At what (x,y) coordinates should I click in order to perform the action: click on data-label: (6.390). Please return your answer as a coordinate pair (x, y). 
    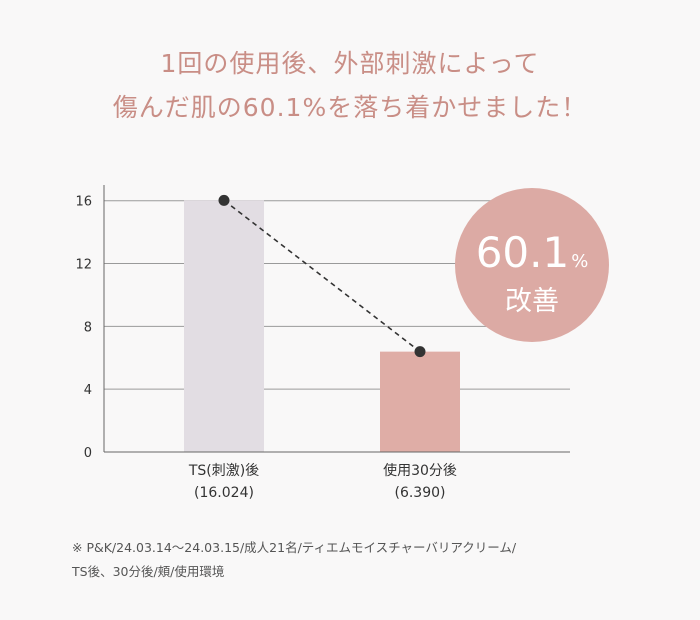
    Looking at the image, I should click on (419, 493).